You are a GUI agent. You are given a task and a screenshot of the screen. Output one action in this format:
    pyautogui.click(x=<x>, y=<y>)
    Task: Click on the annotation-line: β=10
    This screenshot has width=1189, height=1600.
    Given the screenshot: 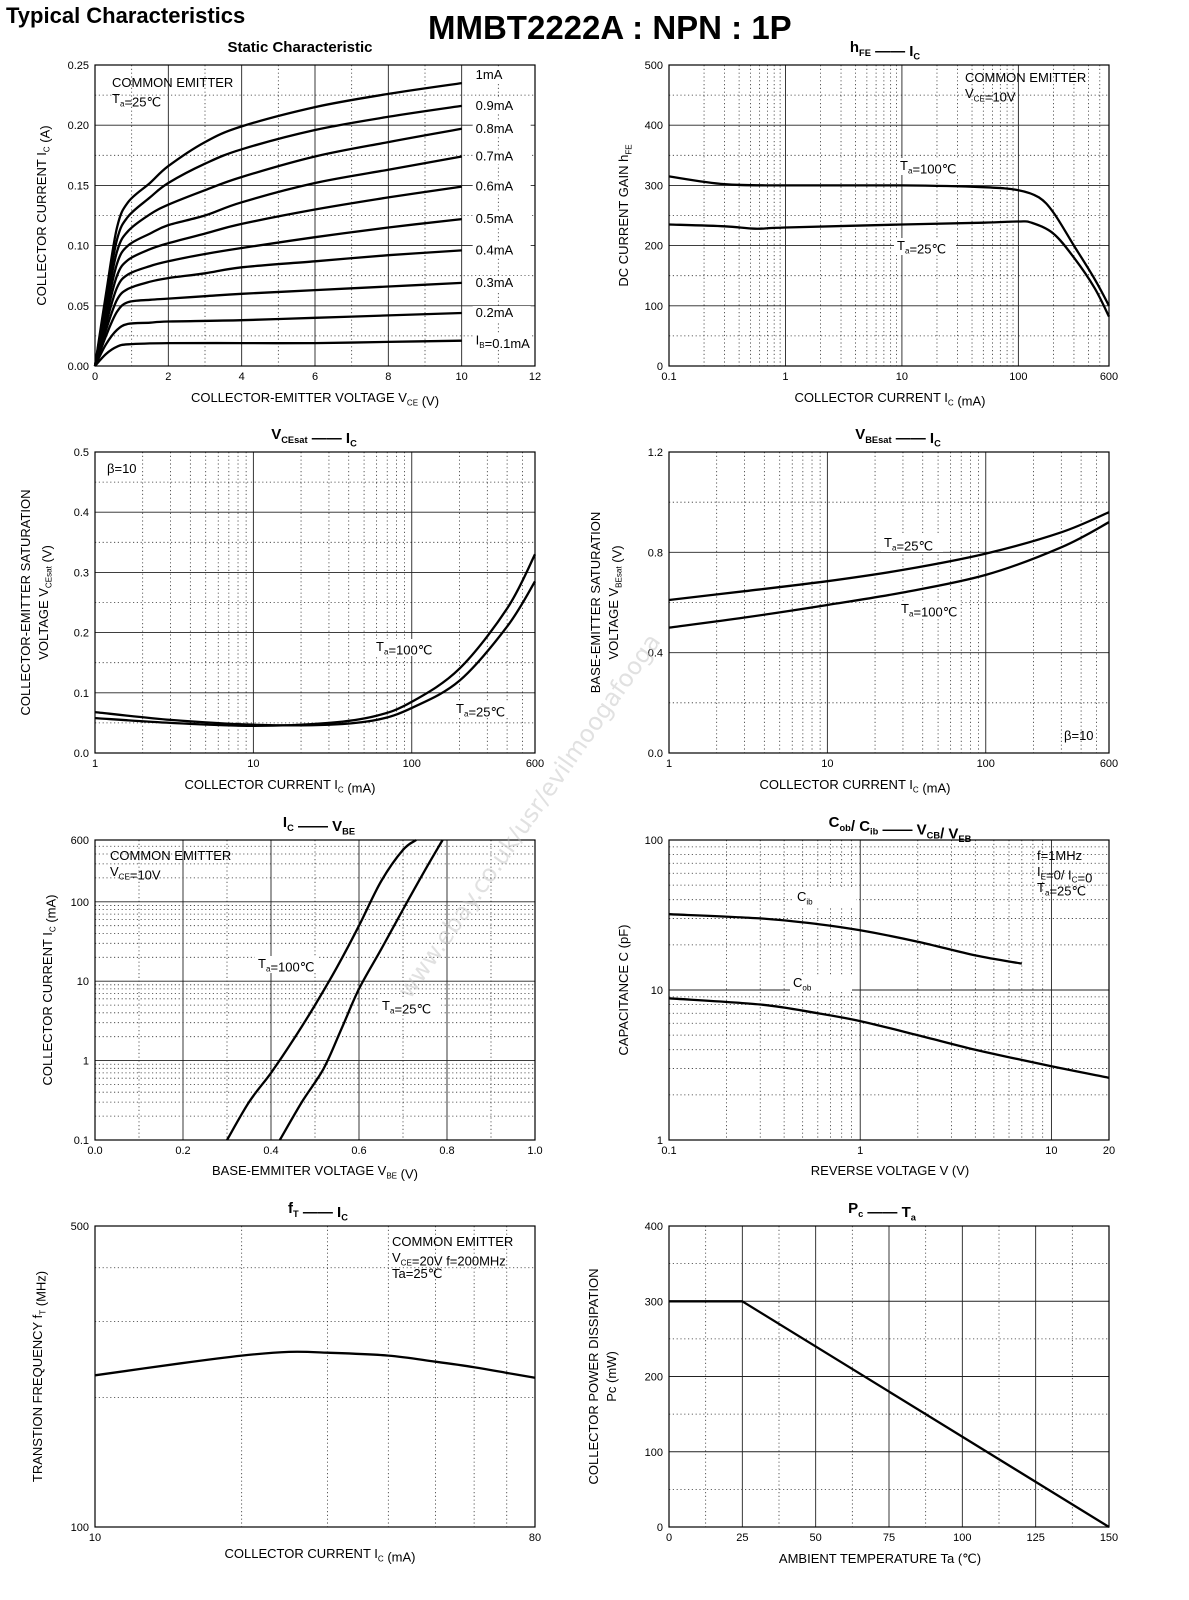 What is the action you would take?
    pyautogui.click(x=1079, y=735)
    